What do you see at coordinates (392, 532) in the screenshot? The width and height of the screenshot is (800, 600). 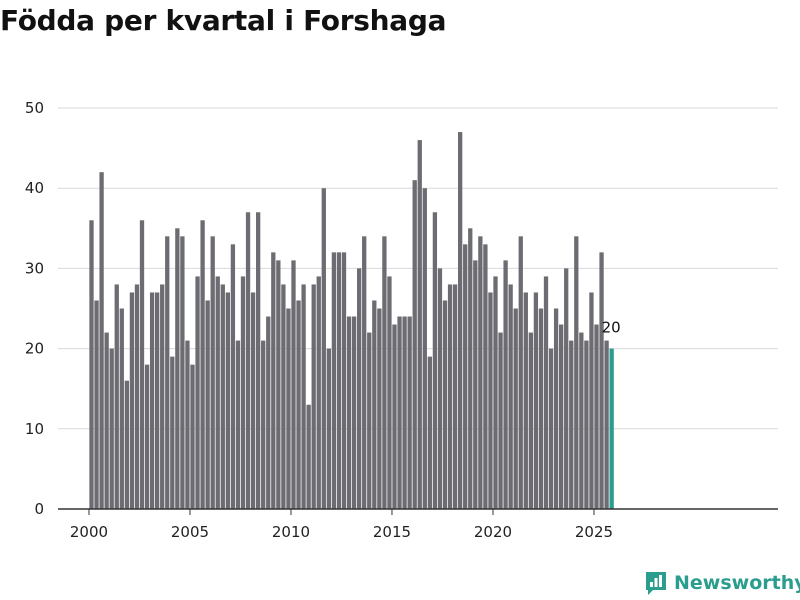 I see `x-tick-label: 2015` at bounding box center [392, 532].